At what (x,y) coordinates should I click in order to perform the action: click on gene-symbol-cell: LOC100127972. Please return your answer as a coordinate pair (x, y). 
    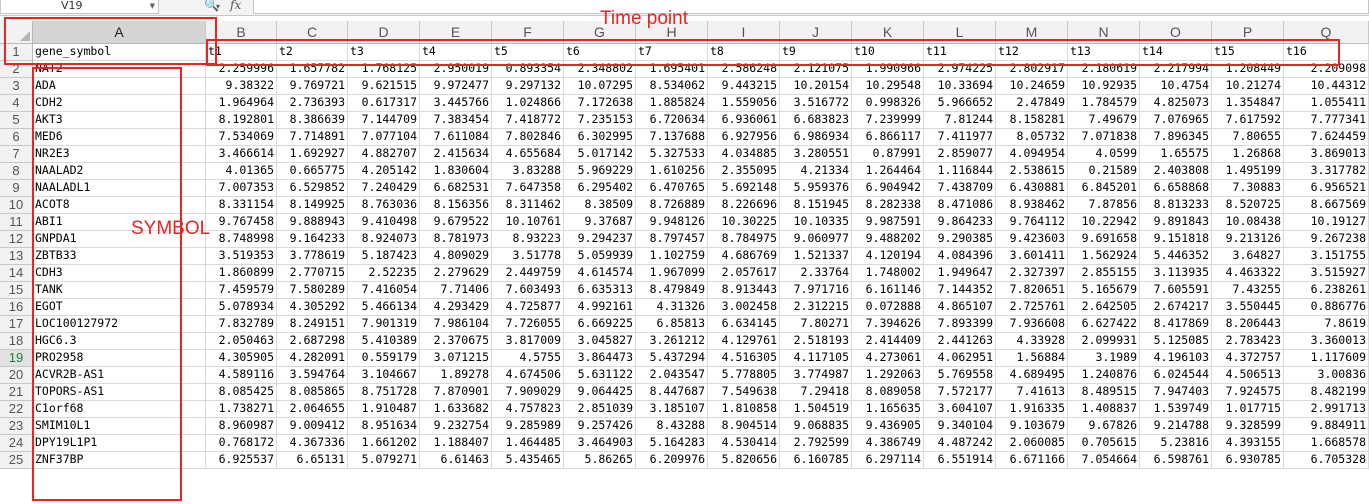
    Looking at the image, I should click on (119, 324).